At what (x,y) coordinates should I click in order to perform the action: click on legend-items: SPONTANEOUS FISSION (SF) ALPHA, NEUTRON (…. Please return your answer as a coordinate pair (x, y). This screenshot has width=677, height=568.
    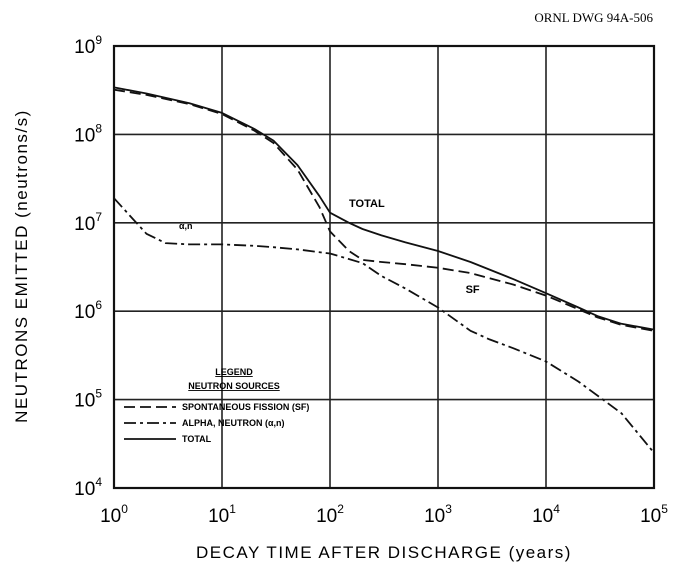
    Looking at the image, I should click on (216, 423).